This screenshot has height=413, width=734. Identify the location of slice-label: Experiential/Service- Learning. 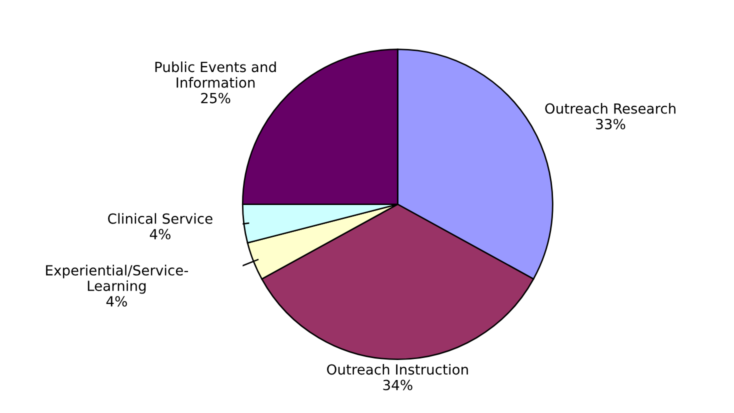
(117, 279).